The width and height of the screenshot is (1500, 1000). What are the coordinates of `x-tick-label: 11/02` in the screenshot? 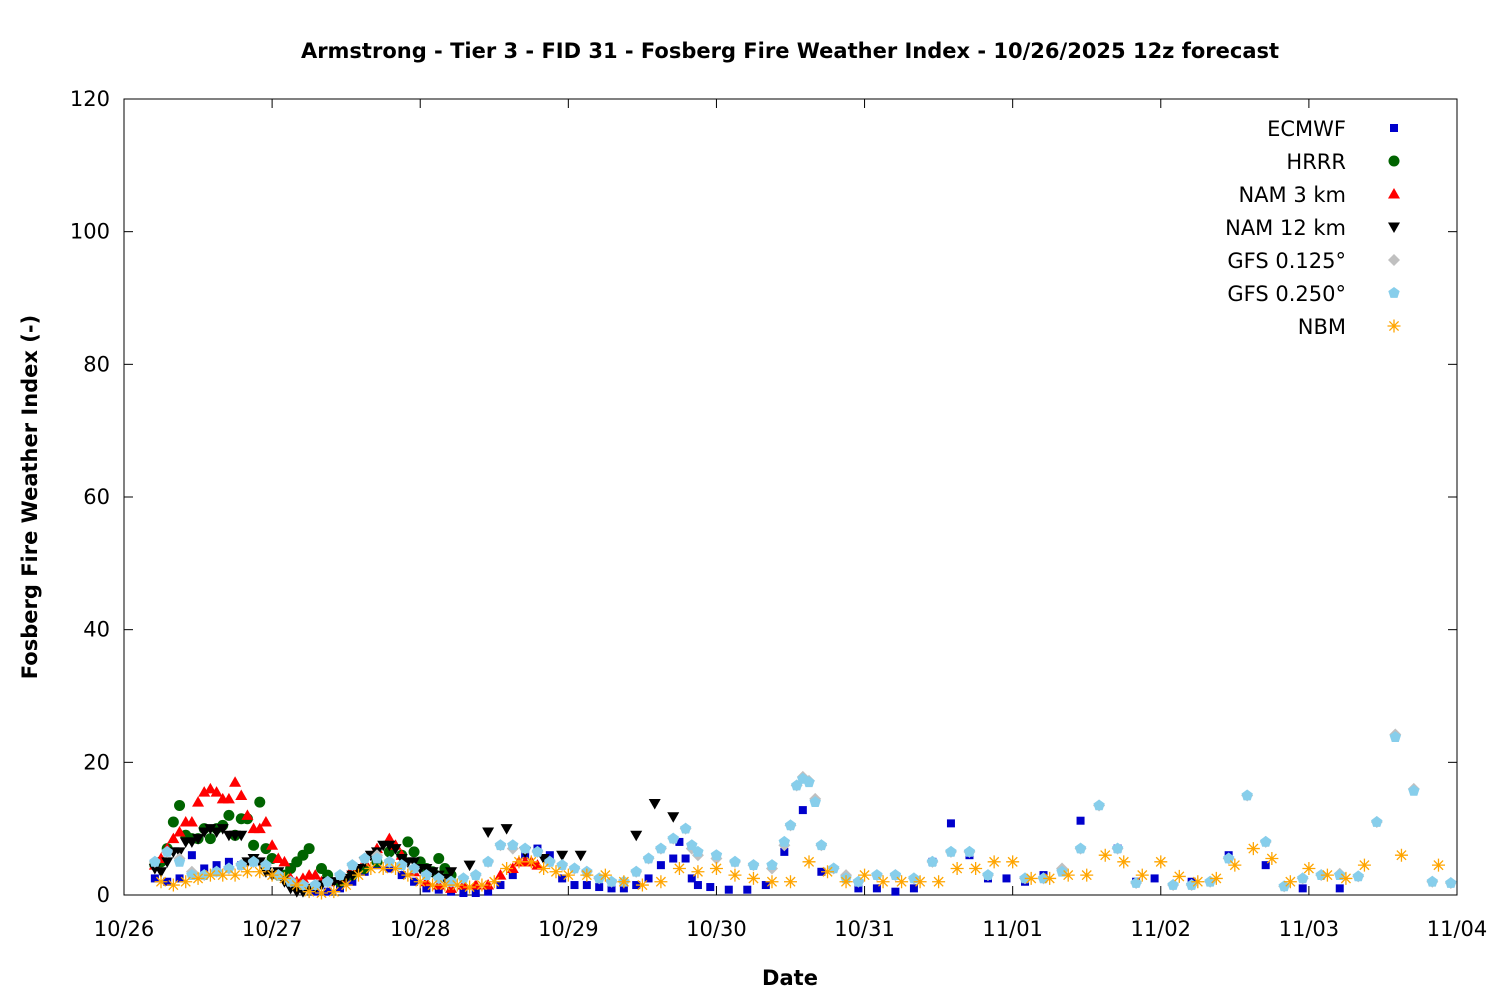 It's located at (1161, 929).